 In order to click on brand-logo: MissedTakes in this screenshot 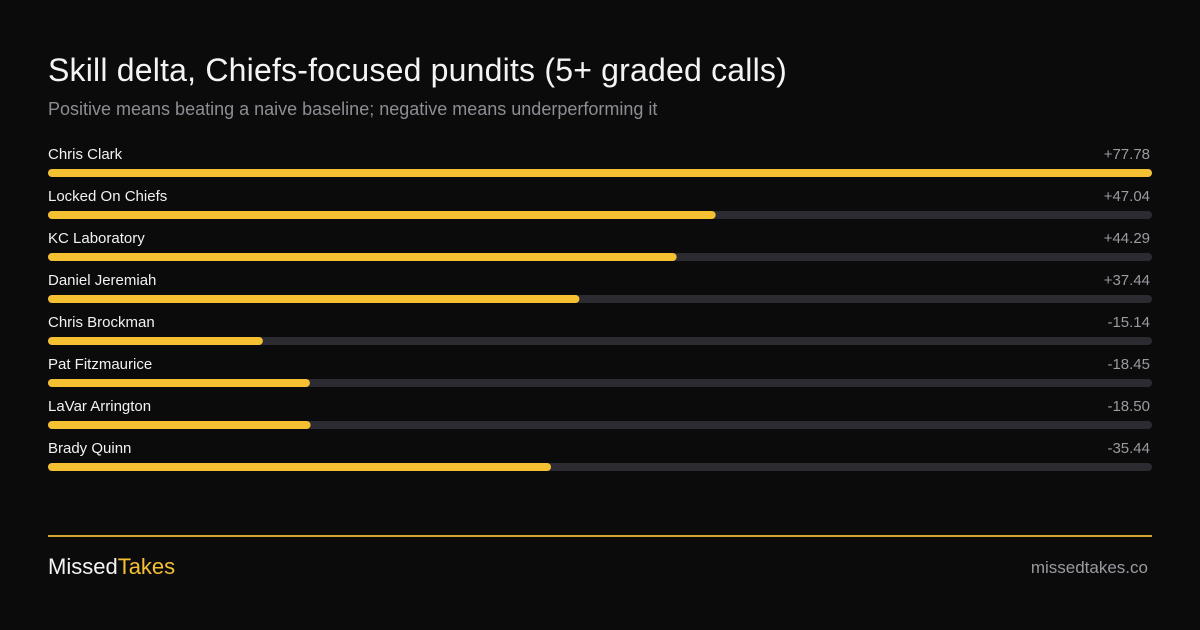, I will do `click(111, 567)`.